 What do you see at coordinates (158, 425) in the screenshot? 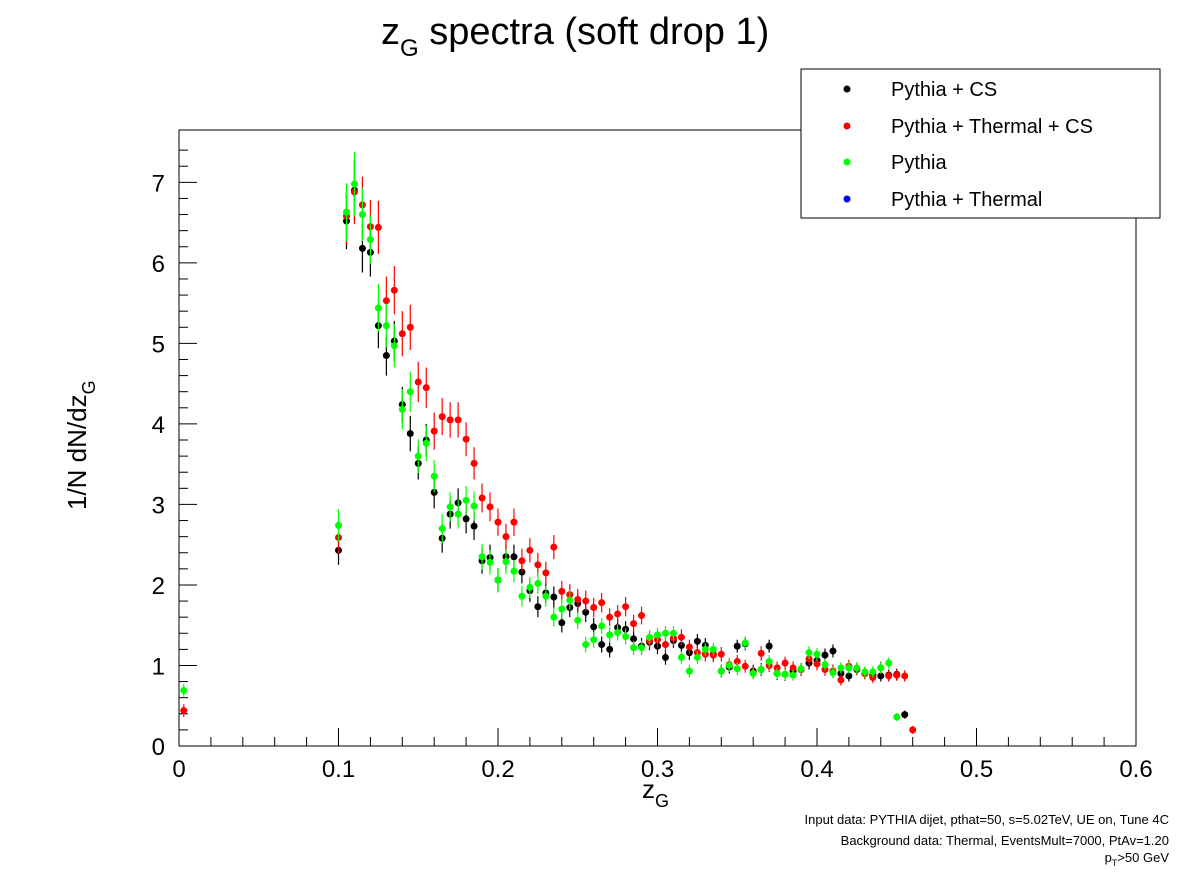
I see `y-tick-label: 4` at bounding box center [158, 425].